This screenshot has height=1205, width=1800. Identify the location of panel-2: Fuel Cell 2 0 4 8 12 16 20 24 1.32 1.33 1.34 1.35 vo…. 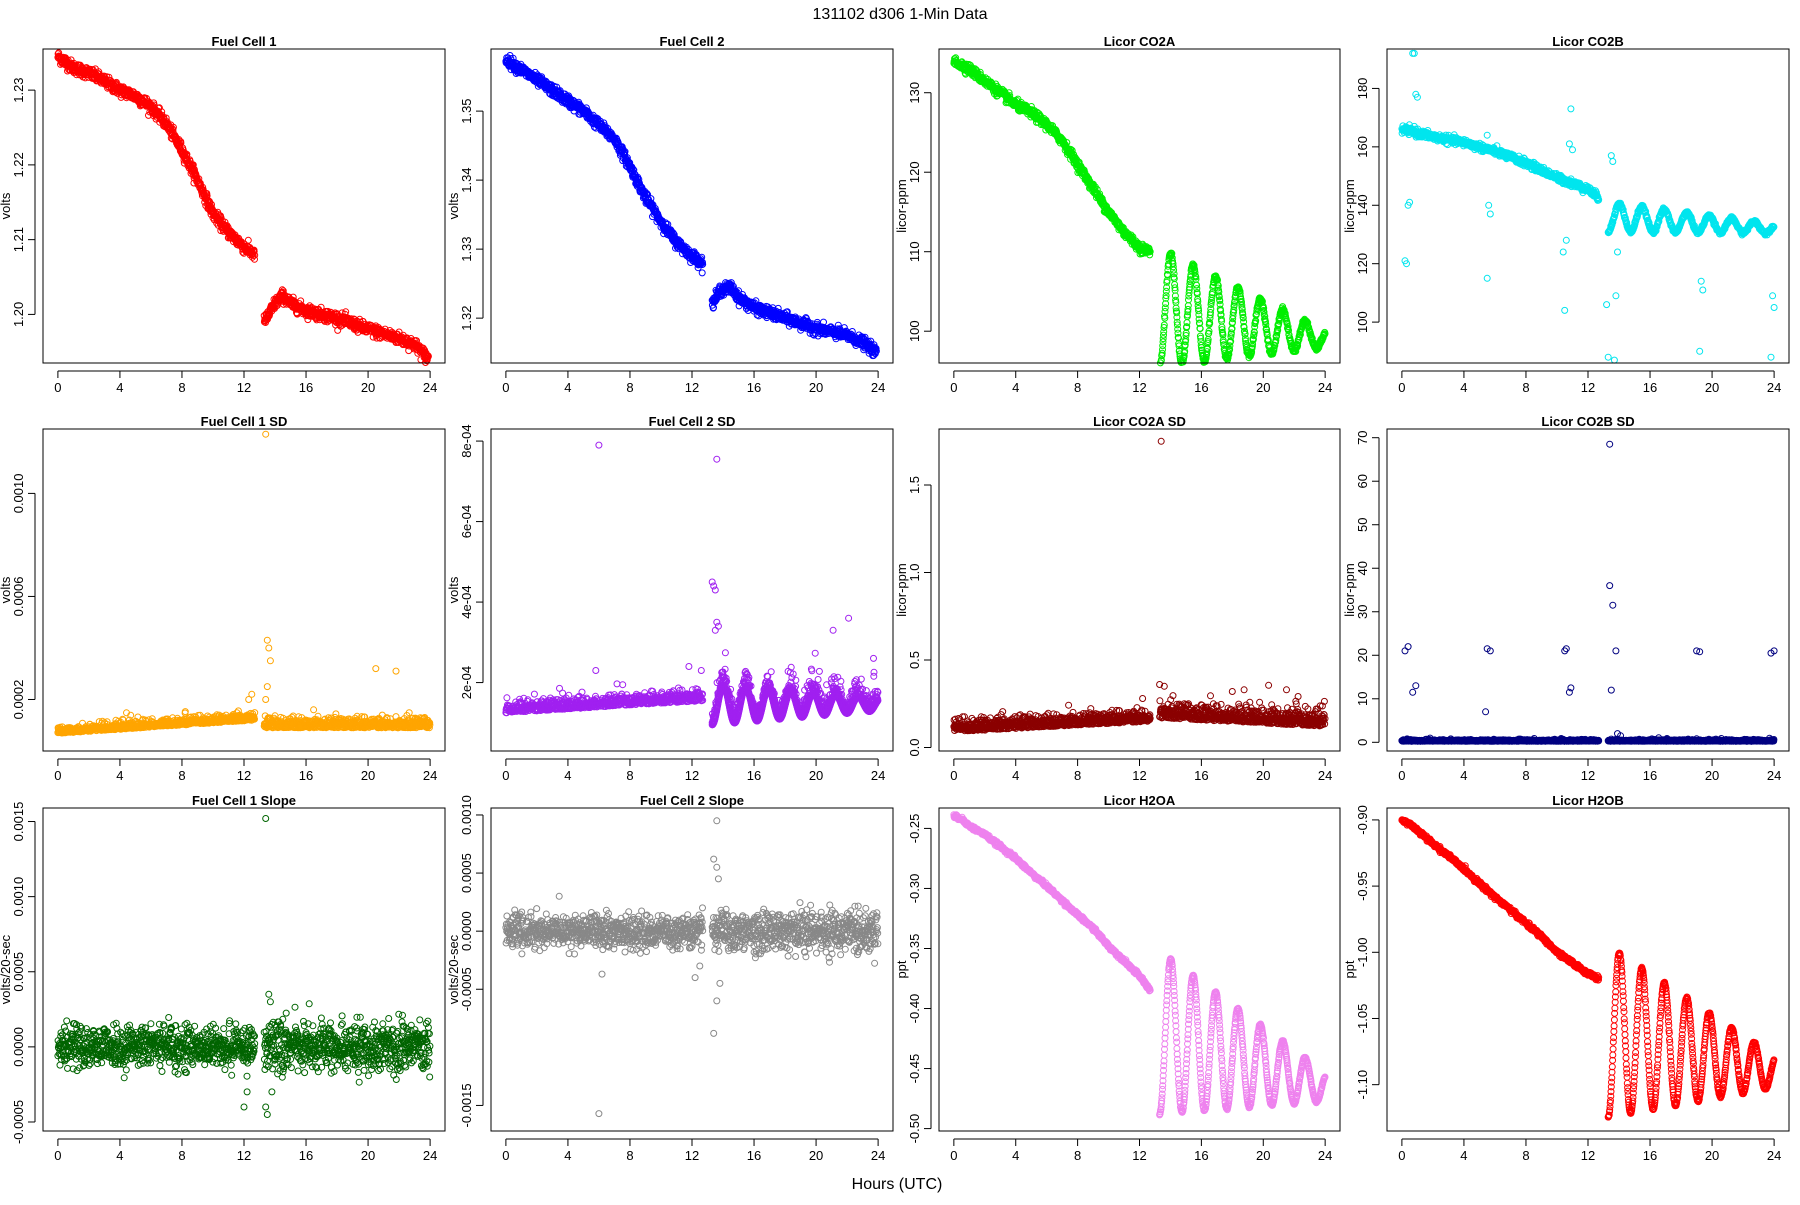
(669, 214).